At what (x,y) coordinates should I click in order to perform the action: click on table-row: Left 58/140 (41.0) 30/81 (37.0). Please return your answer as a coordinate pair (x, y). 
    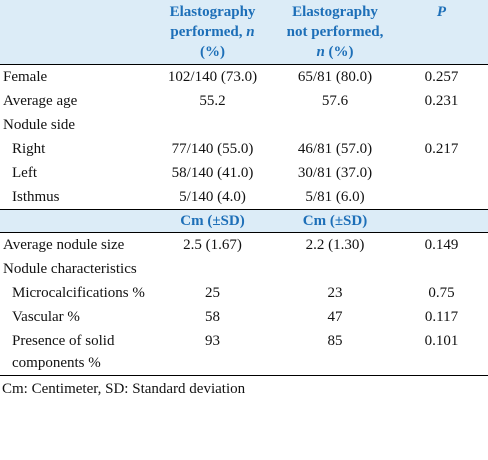
    Looking at the image, I should click on (244, 173).